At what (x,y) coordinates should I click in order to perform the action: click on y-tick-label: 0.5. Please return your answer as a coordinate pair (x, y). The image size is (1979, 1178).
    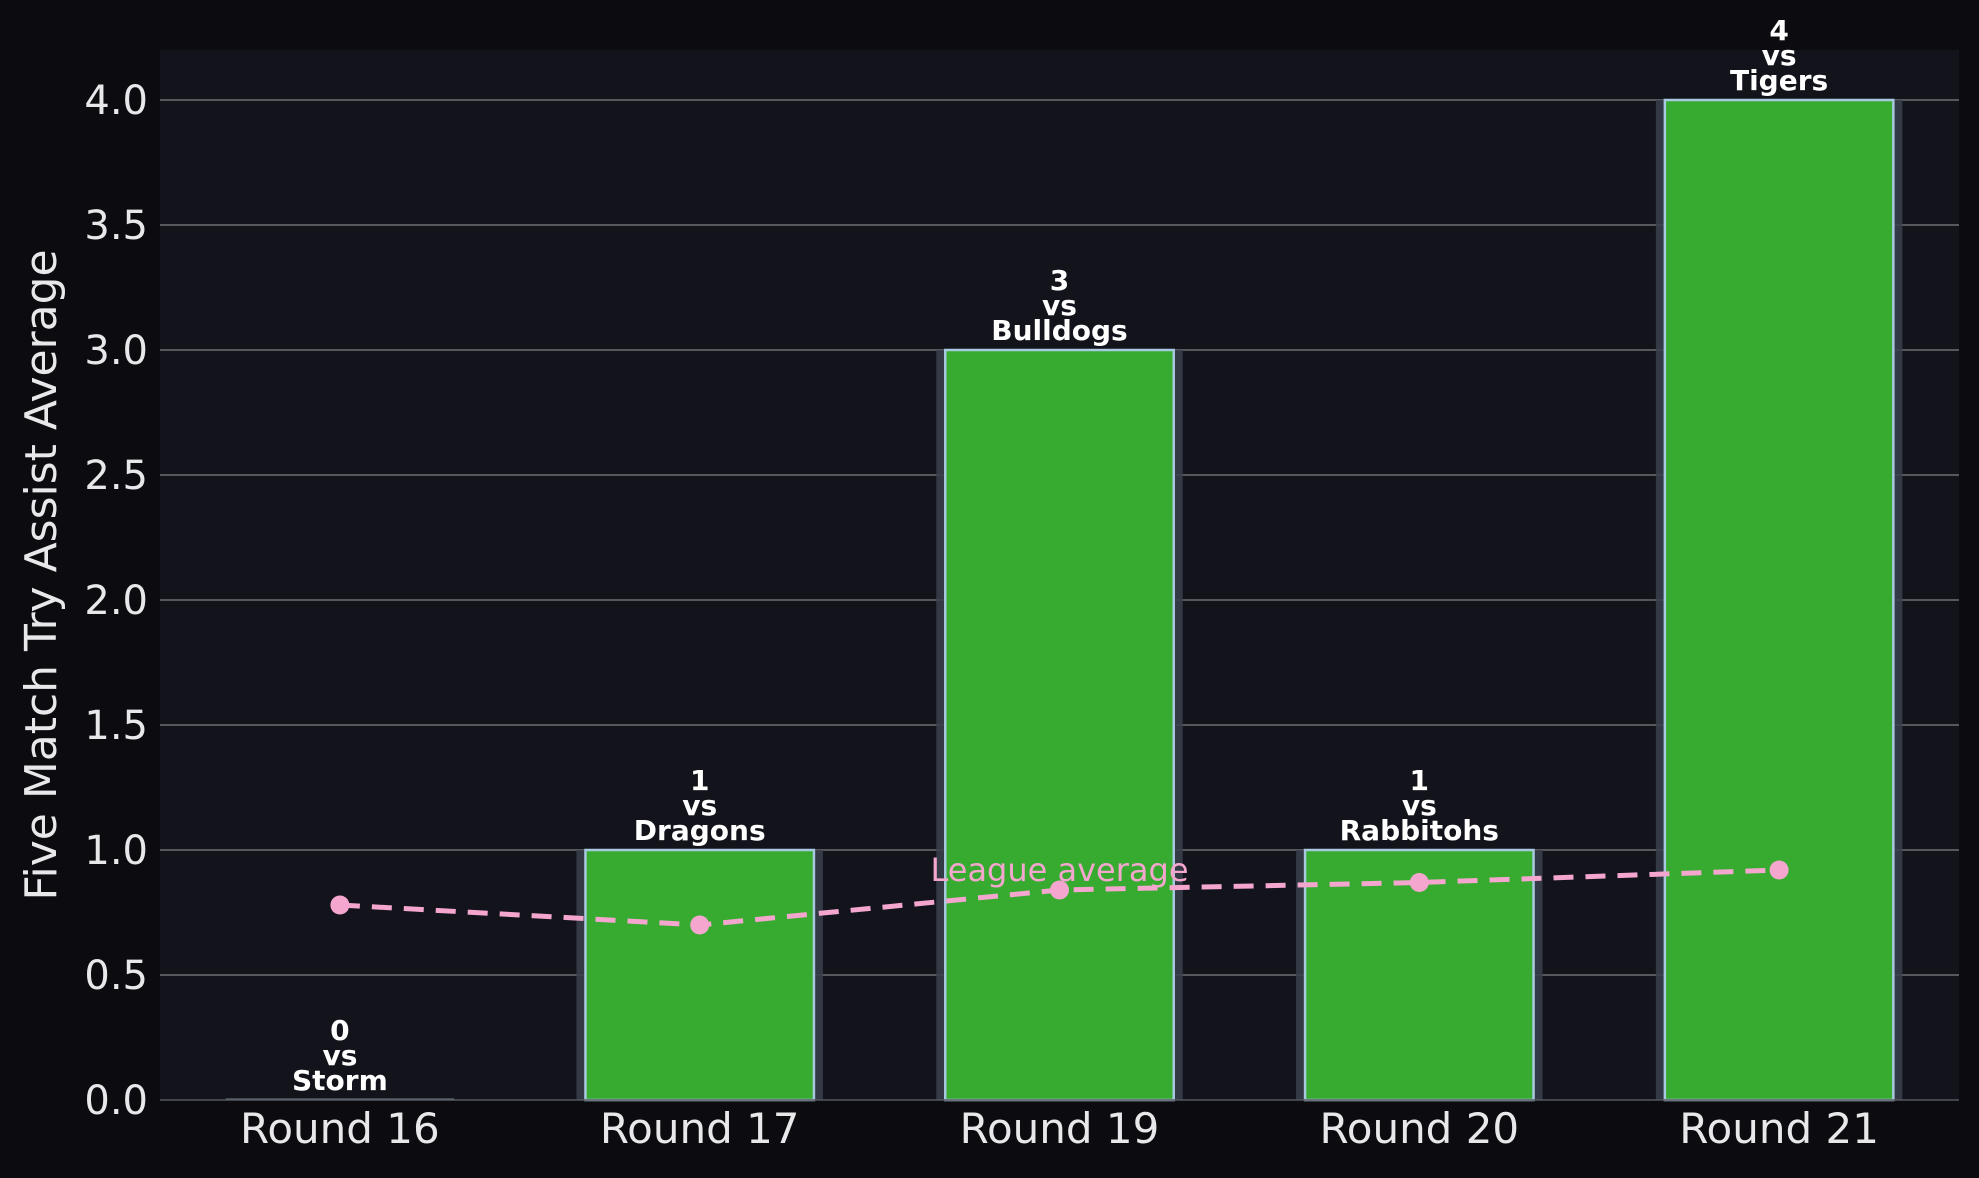
    Looking at the image, I should click on (116, 976).